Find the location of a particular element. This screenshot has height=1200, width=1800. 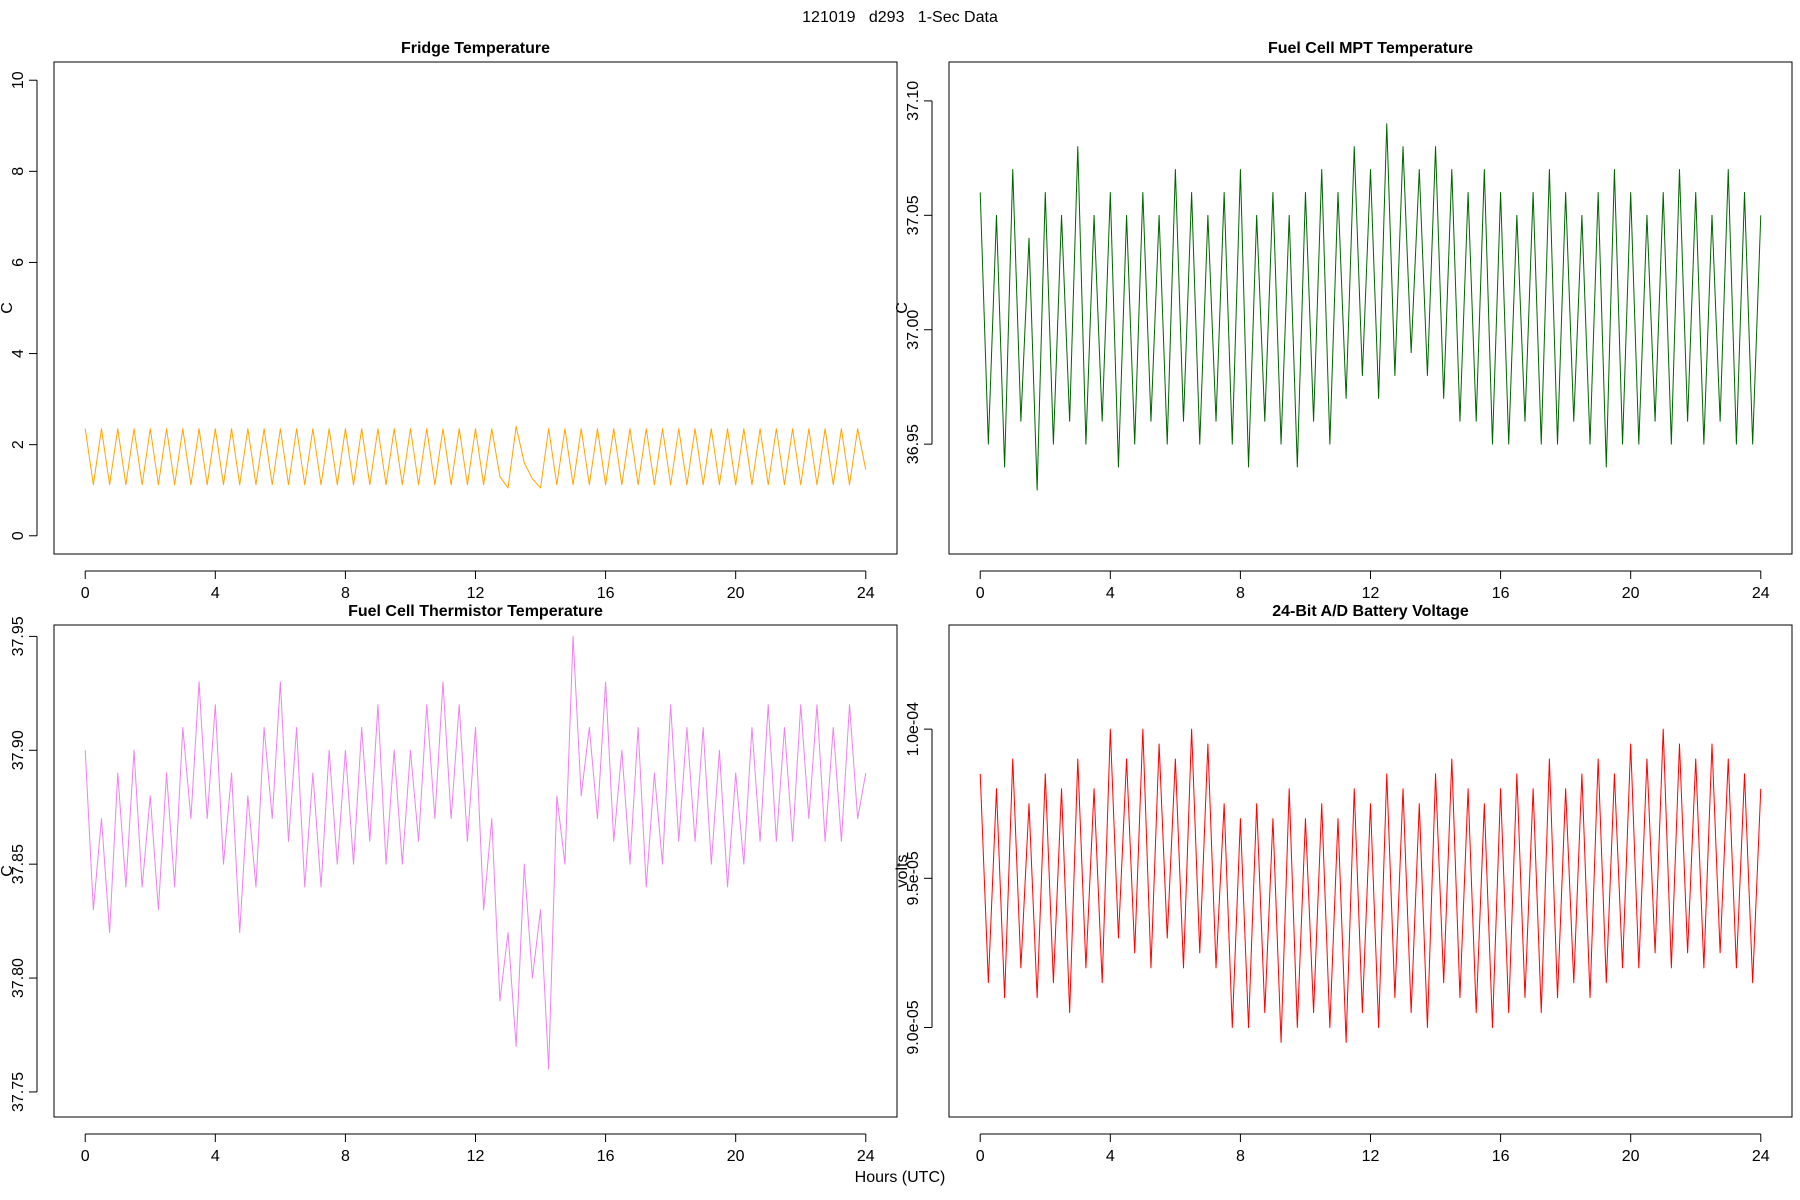

y-tick-label: 37.00 is located at coordinates (913, 330).